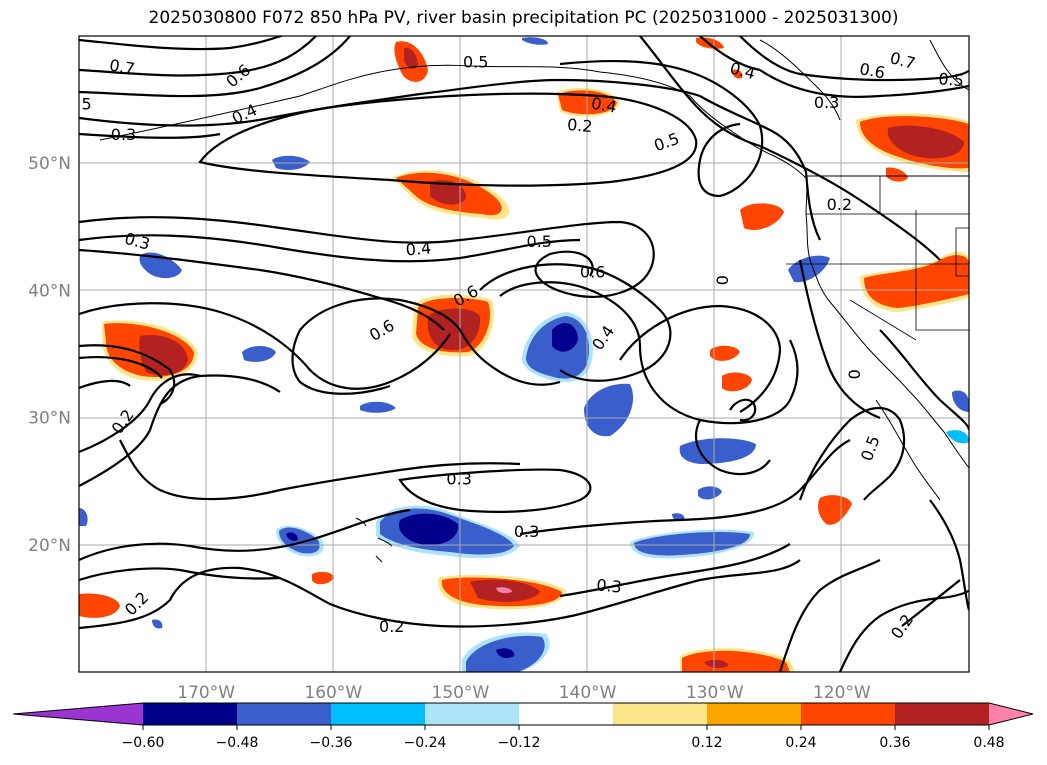 The image size is (1047, 765). Describe the element at coordinates (715, 693) in the screenshot. I see `lon-label: 130°W` at that location.